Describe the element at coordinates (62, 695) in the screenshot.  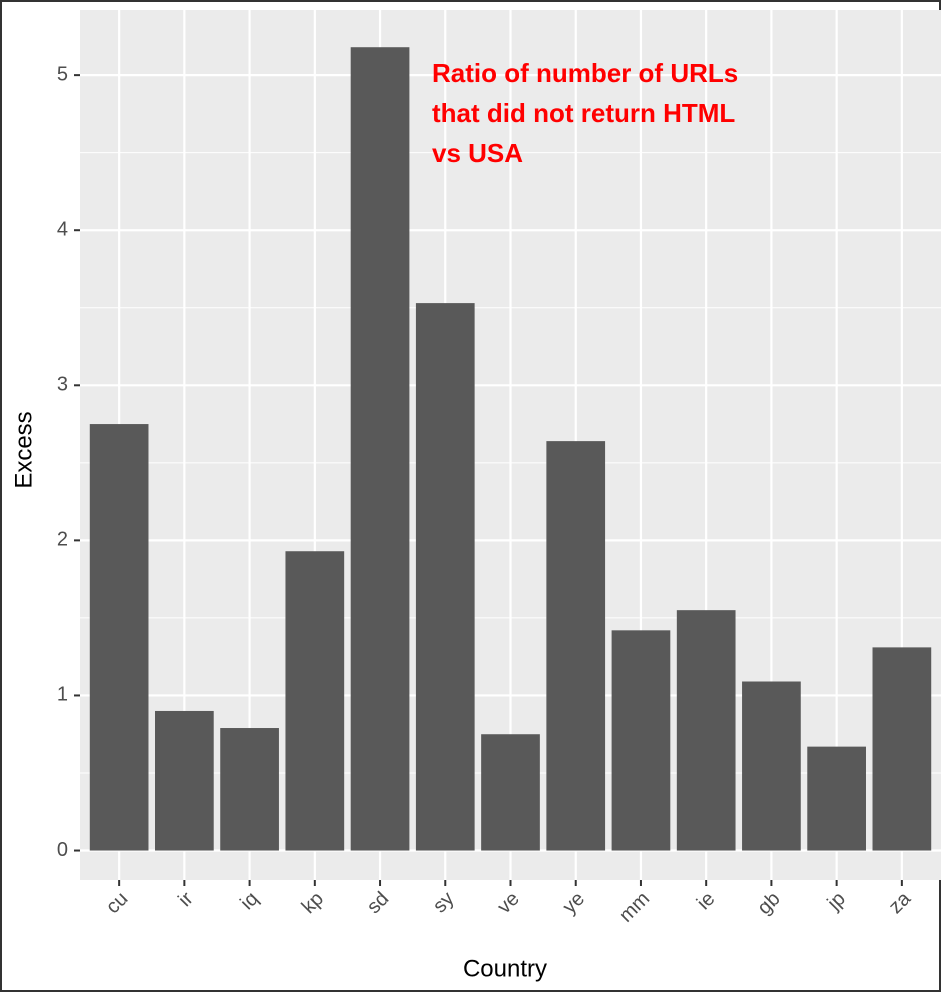
I see `y-tick-label: 1` at that location.